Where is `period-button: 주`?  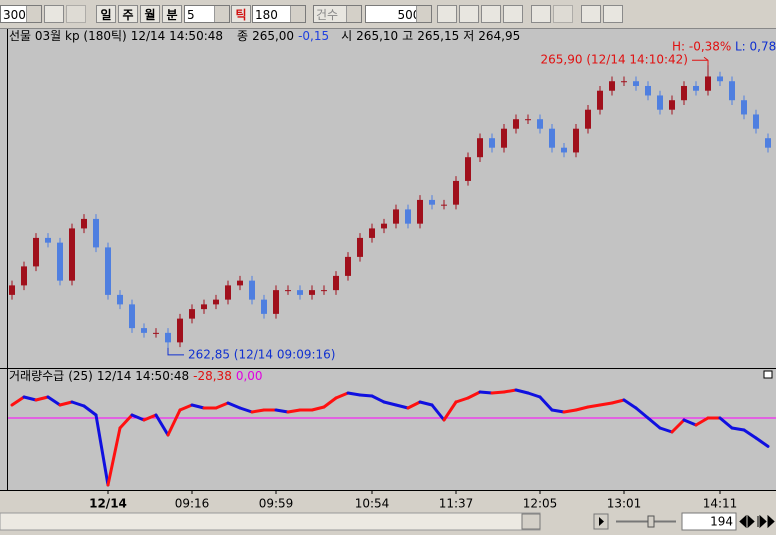 period-button: 주 is located at coordinates (128, 14).